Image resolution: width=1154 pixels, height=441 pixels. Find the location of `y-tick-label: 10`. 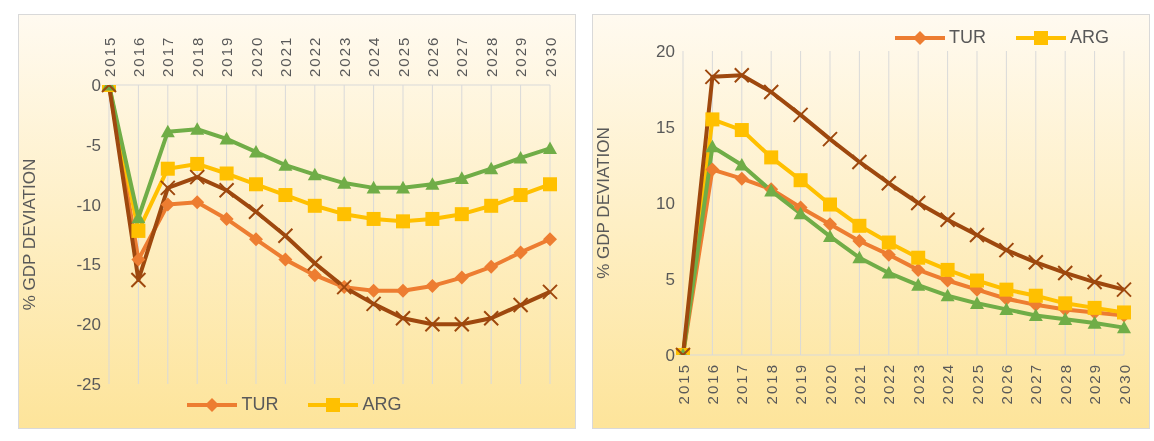

y-tick-label: 10 is located at coordinates (665, 204).